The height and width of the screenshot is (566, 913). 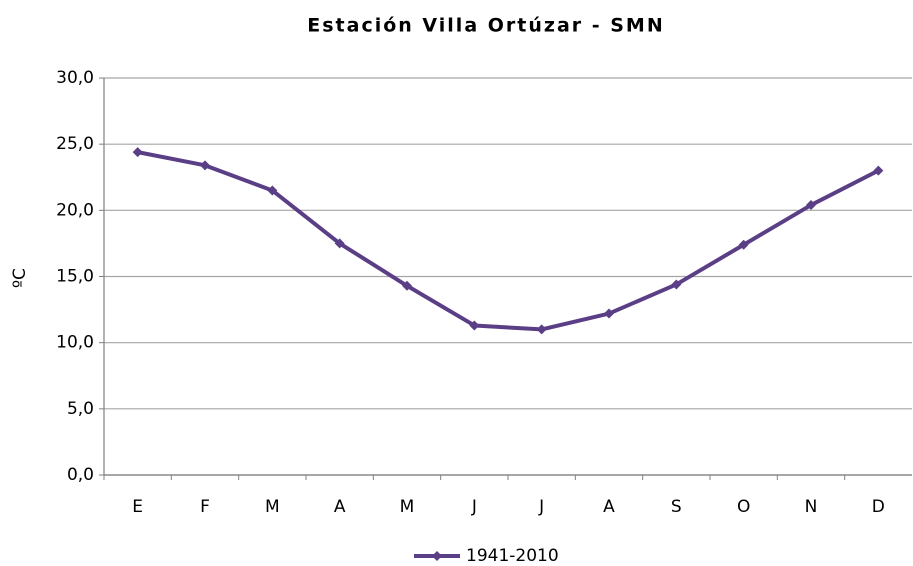 What do you see at coordinates (75, 210) in the screenshot?
I see `y-tick-label: 20,0` at bounding box center [75, 210].